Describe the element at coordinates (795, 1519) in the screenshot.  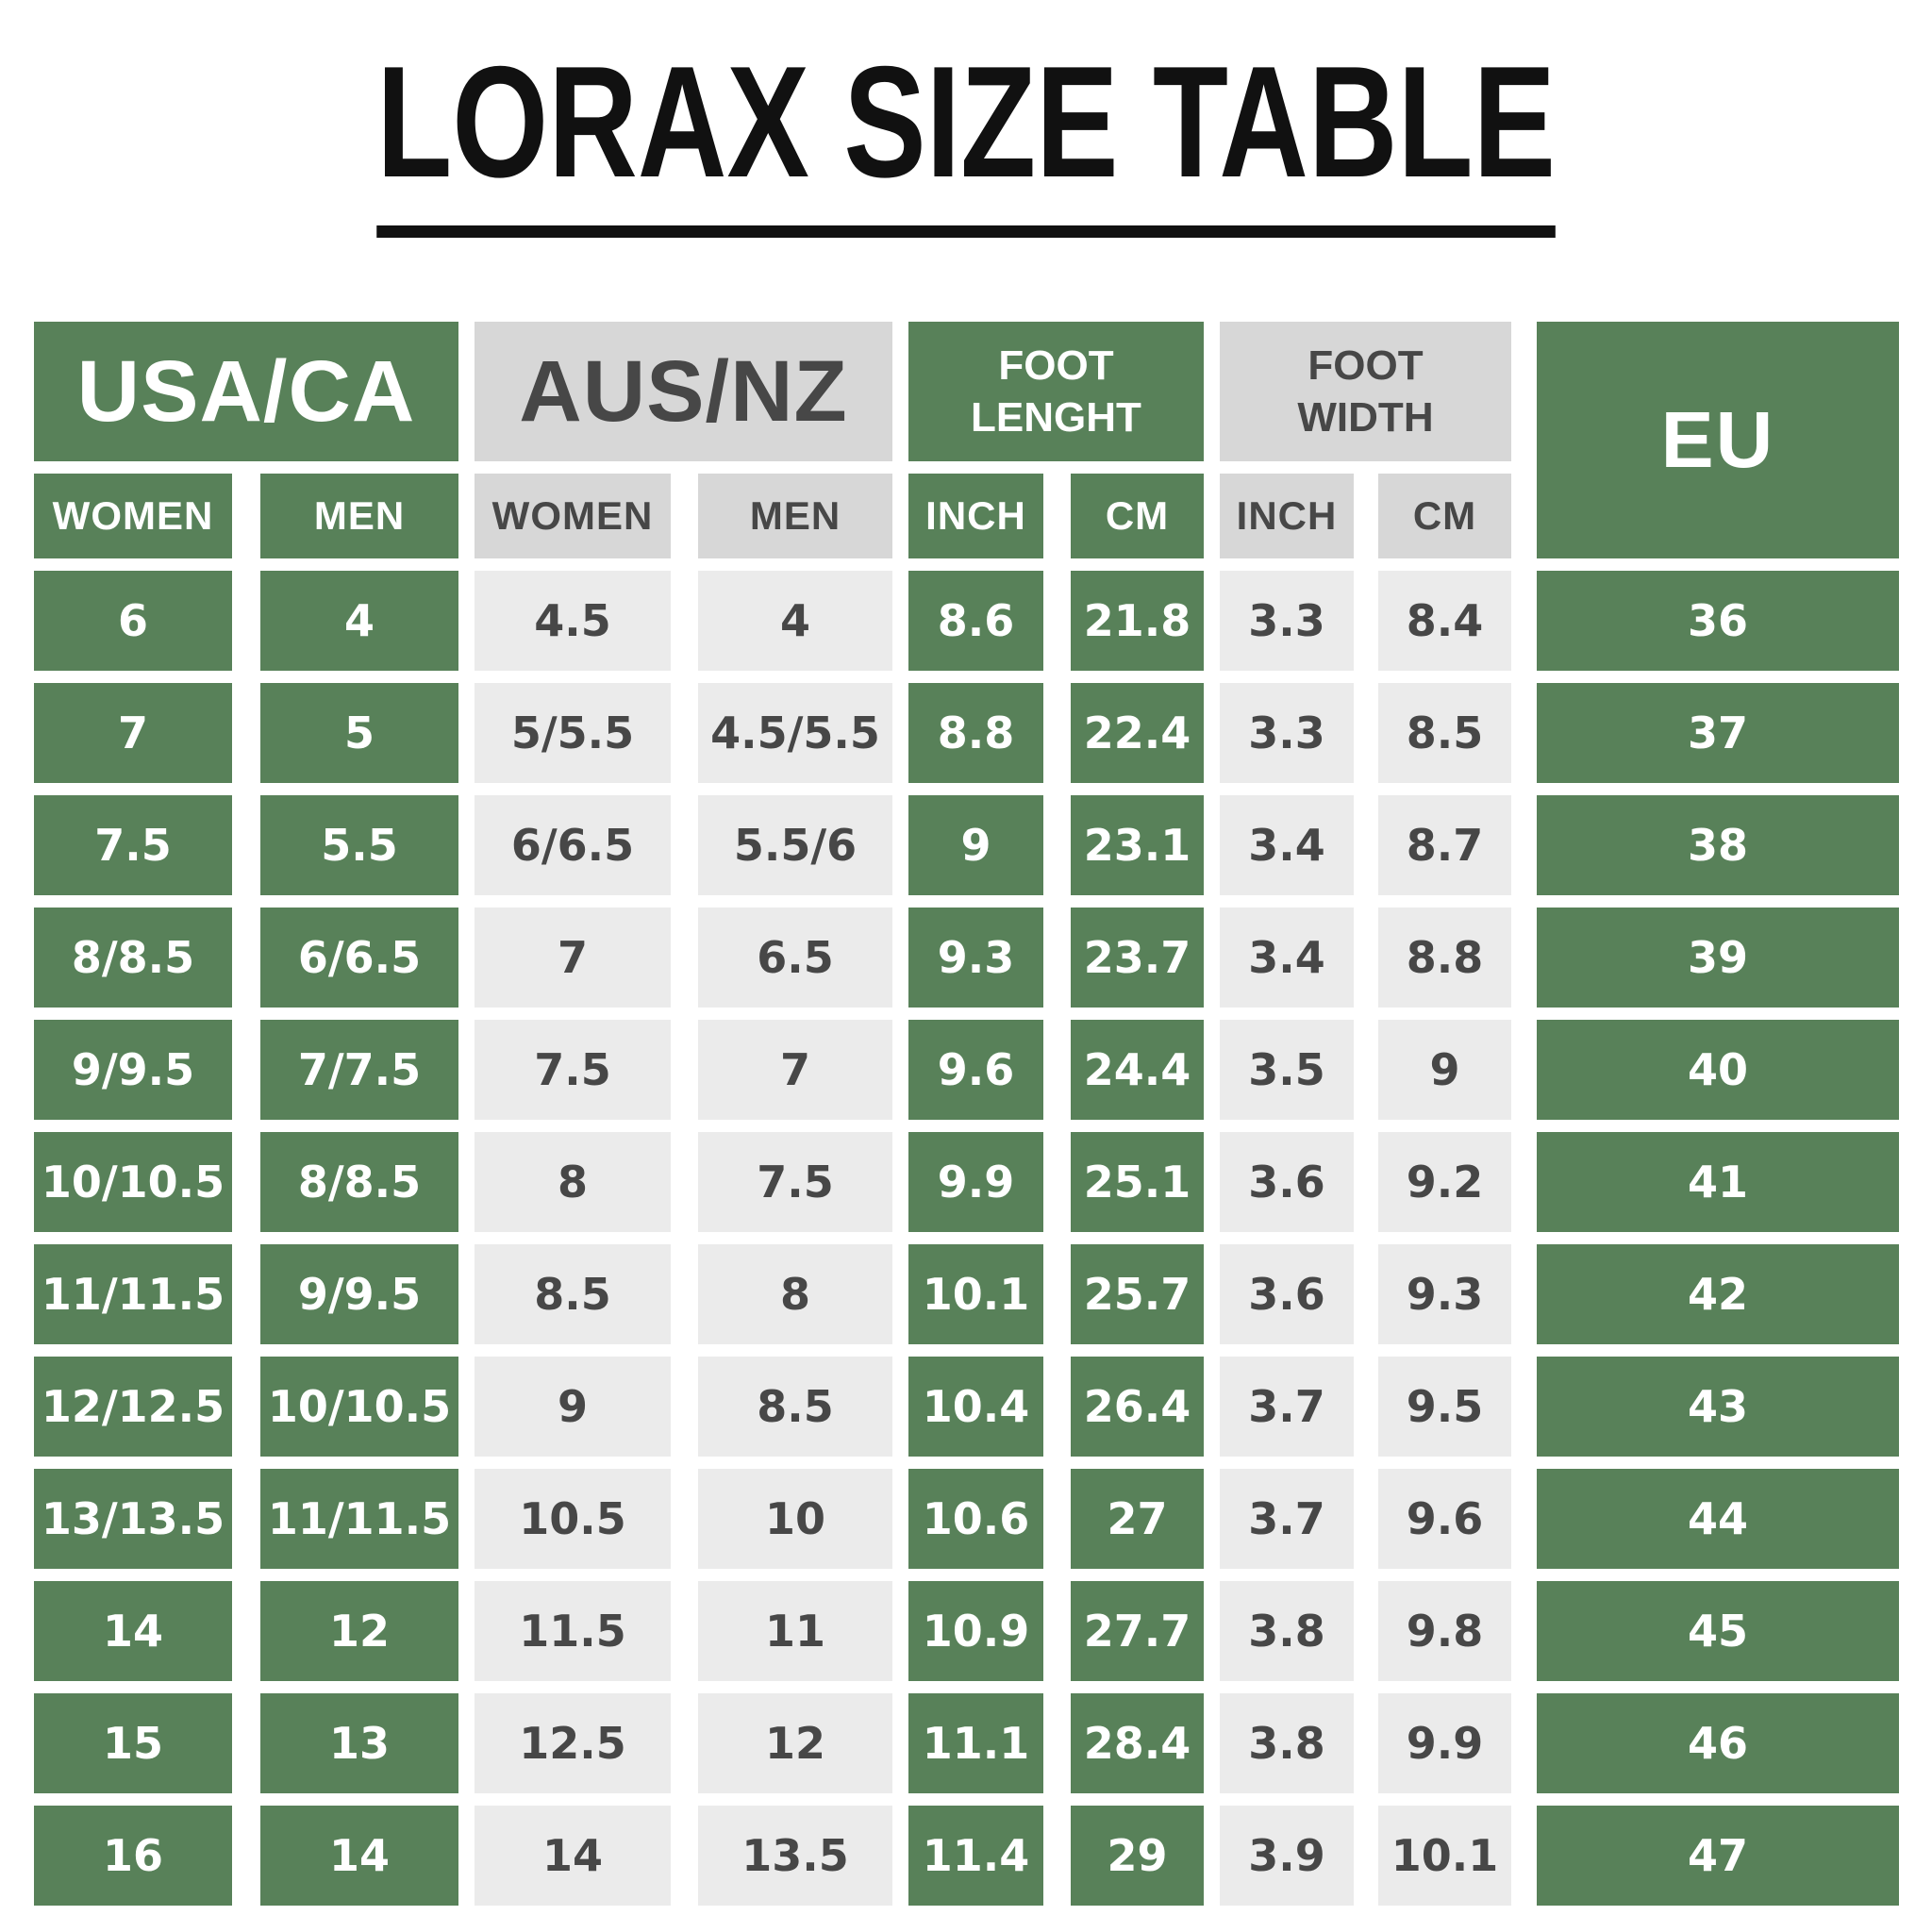
I see `table-cell-r9-c4: 10` at that location.